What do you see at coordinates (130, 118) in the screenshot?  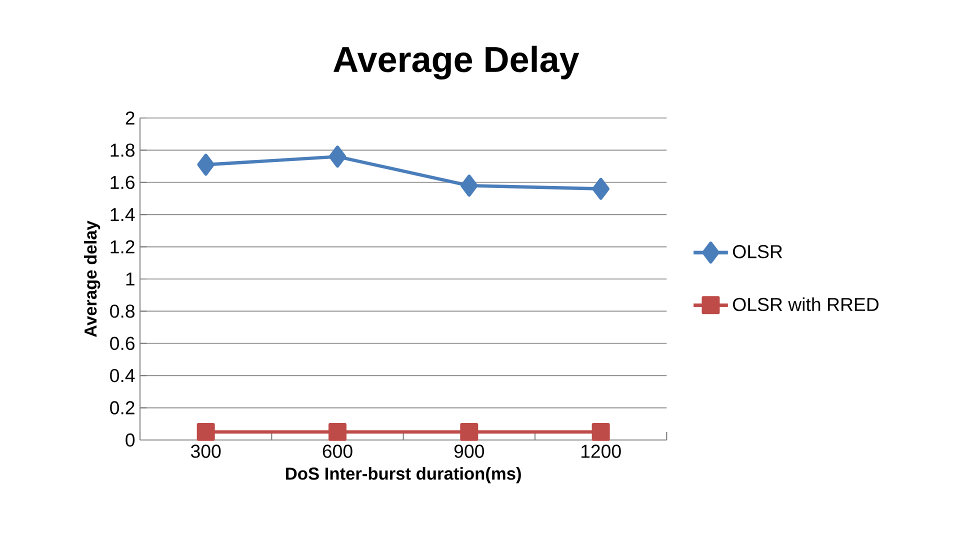 I see `y-tick-label: 2` at bounding box center [130, 118].